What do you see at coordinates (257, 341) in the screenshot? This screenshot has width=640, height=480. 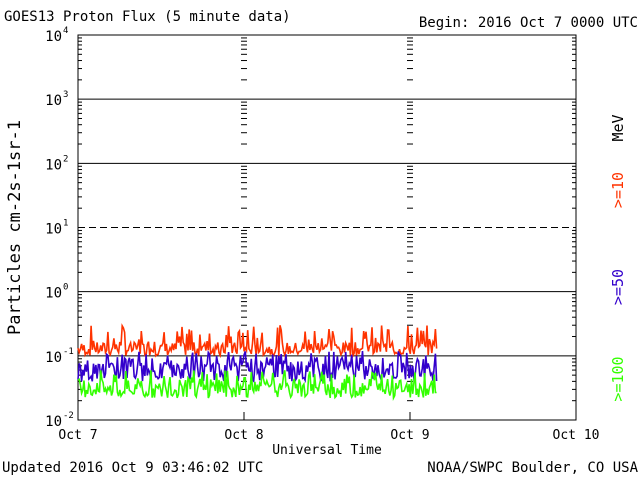 I see `series-ge10` at bounding box center [257, 341].